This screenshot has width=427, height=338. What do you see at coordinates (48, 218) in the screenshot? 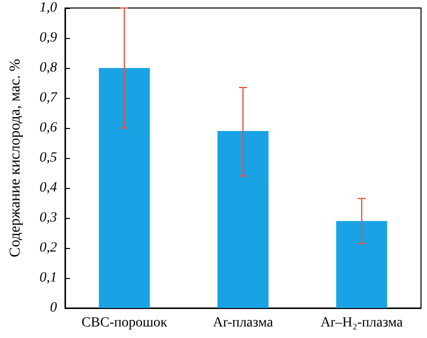
I see `y-tick-label: 0,3` at bounding box center [48, 218].